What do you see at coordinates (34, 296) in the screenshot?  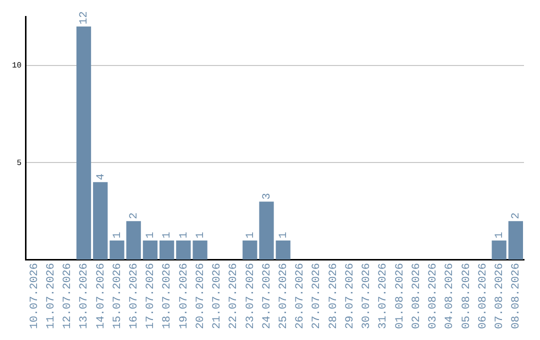 I see `x-tick-label: 10.07.2026` at bounding box center [34, 296].